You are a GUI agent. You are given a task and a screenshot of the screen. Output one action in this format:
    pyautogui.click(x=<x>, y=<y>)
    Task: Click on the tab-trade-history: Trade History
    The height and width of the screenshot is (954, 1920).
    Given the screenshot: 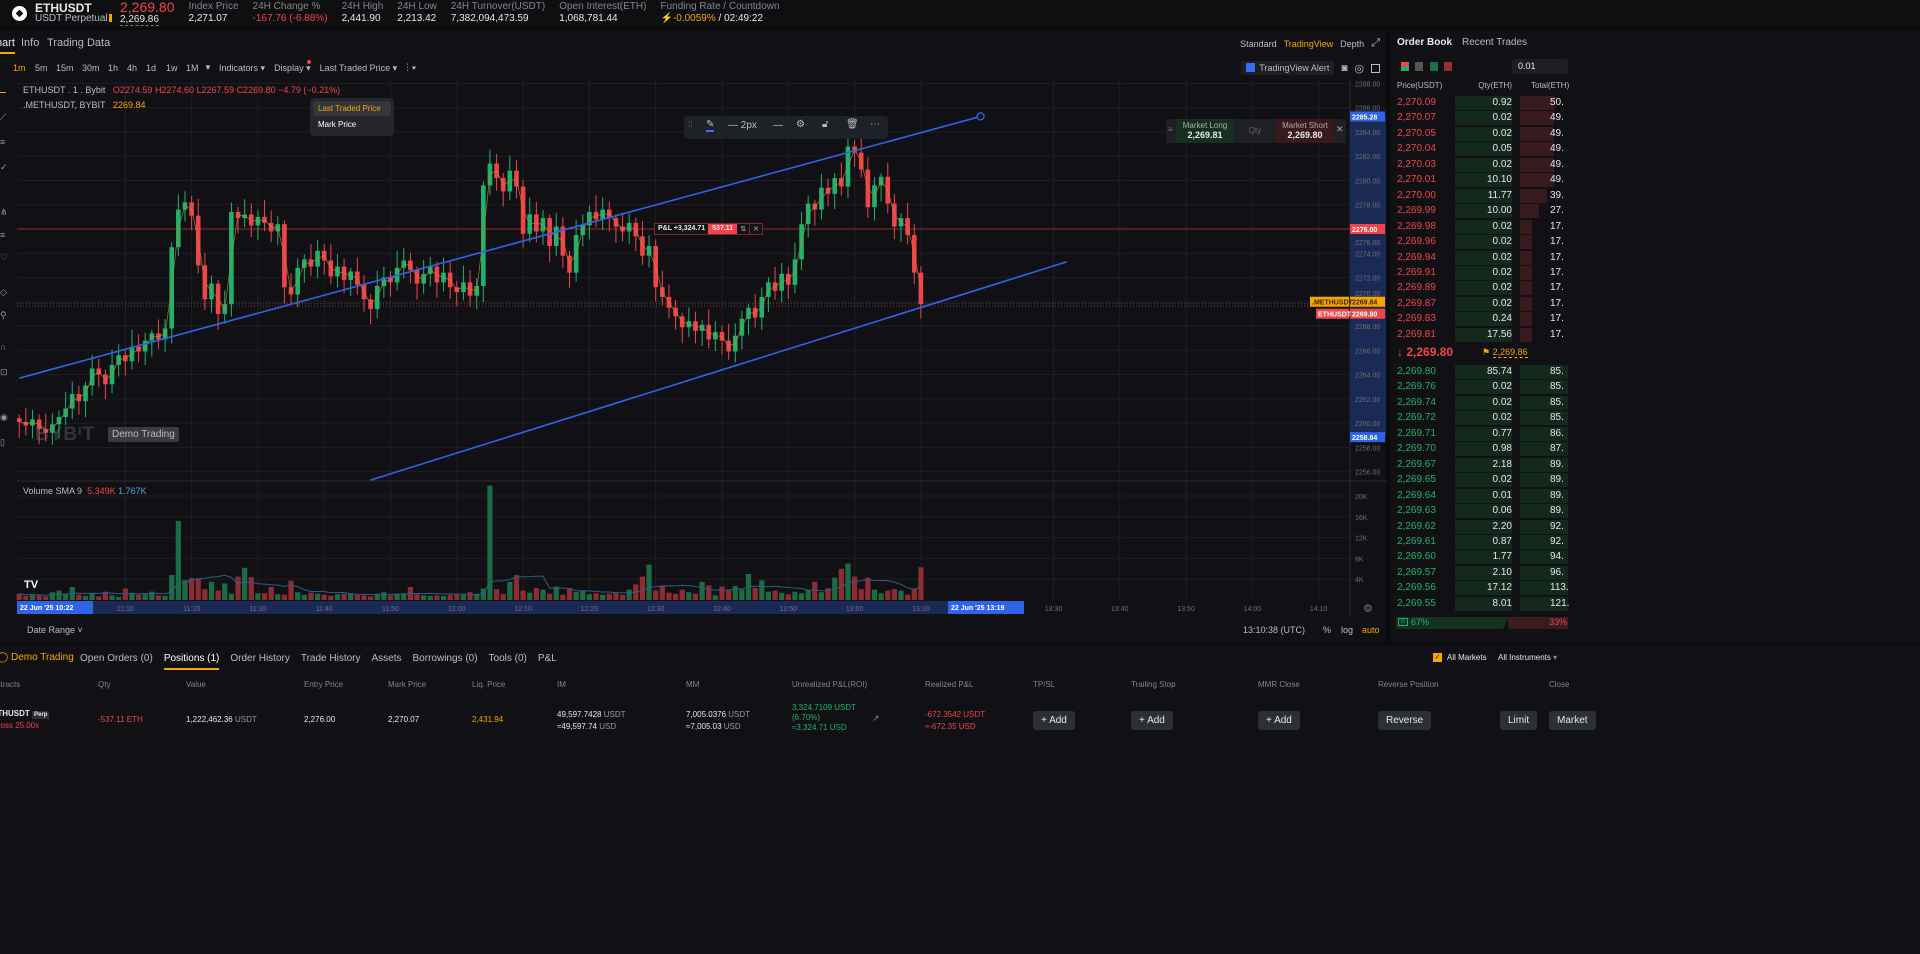 What is the action you would take?
    pyautogui.click(x=330, y=658)
    